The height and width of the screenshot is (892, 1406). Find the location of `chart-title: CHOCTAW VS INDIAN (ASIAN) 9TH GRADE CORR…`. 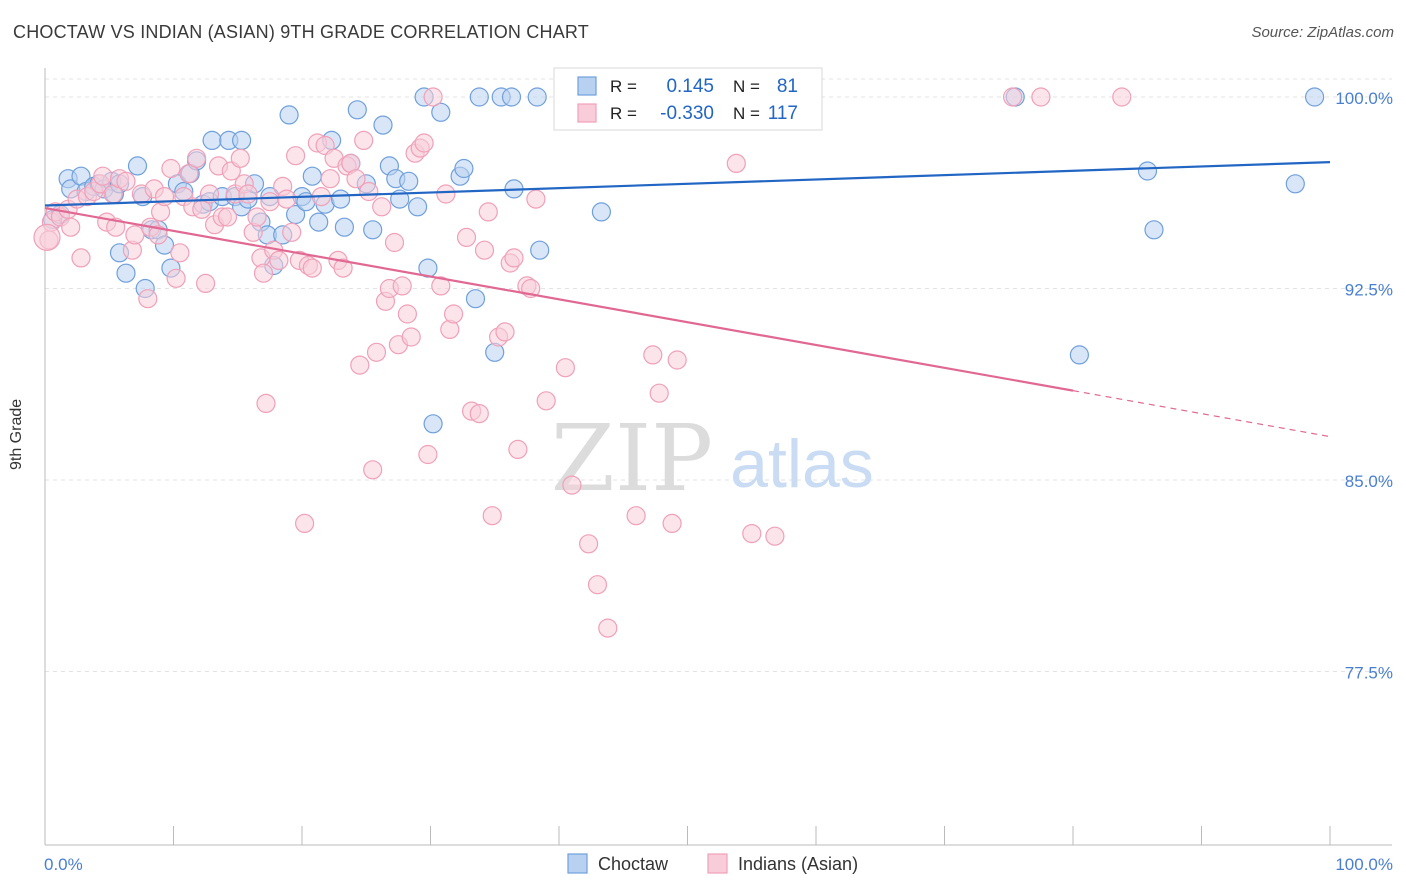

chart-title: CHOCTAW VS INDIAN (ASIAN) 9TH GRADE CORR… is located at coordinates (301, 32).